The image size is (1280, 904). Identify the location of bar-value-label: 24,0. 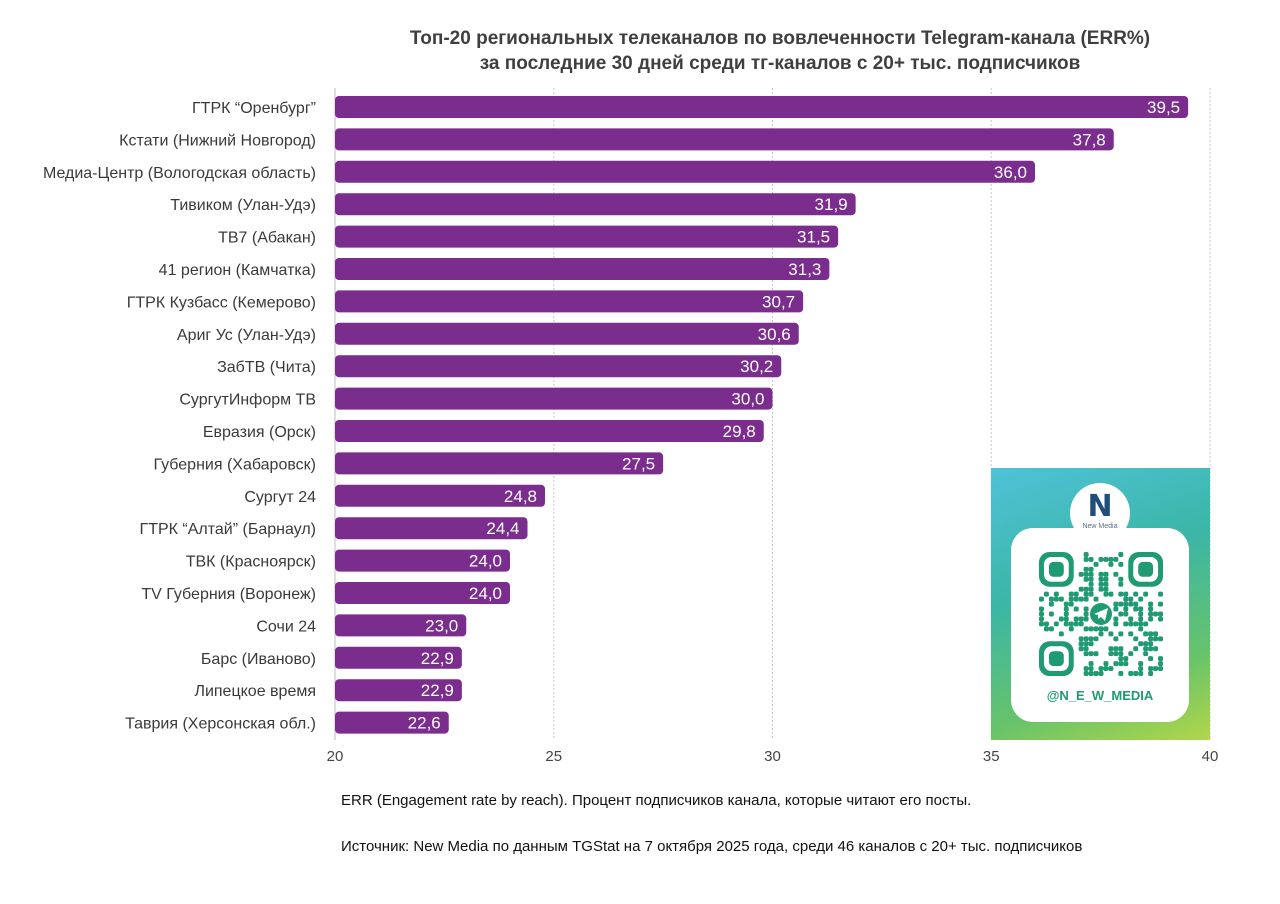
(485, 593).